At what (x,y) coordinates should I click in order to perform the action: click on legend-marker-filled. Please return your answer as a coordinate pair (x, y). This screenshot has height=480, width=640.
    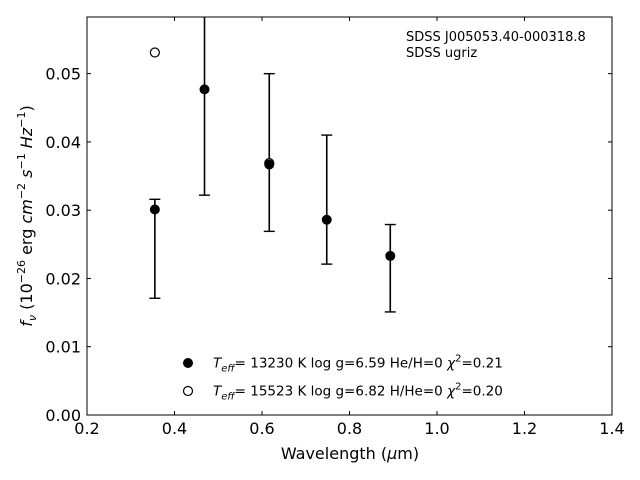
    Looking at the image, I should click on (188, 363).